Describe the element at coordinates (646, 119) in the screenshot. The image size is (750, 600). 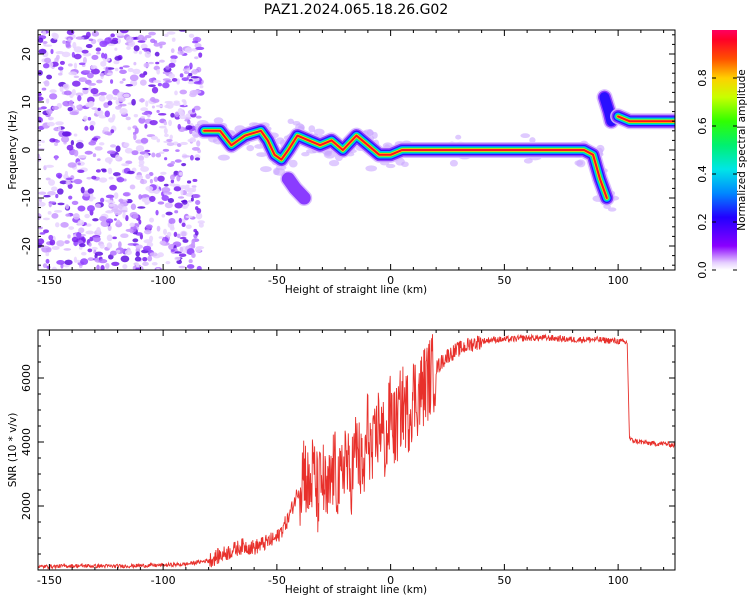
I see `upper-frequency-track` at that location.